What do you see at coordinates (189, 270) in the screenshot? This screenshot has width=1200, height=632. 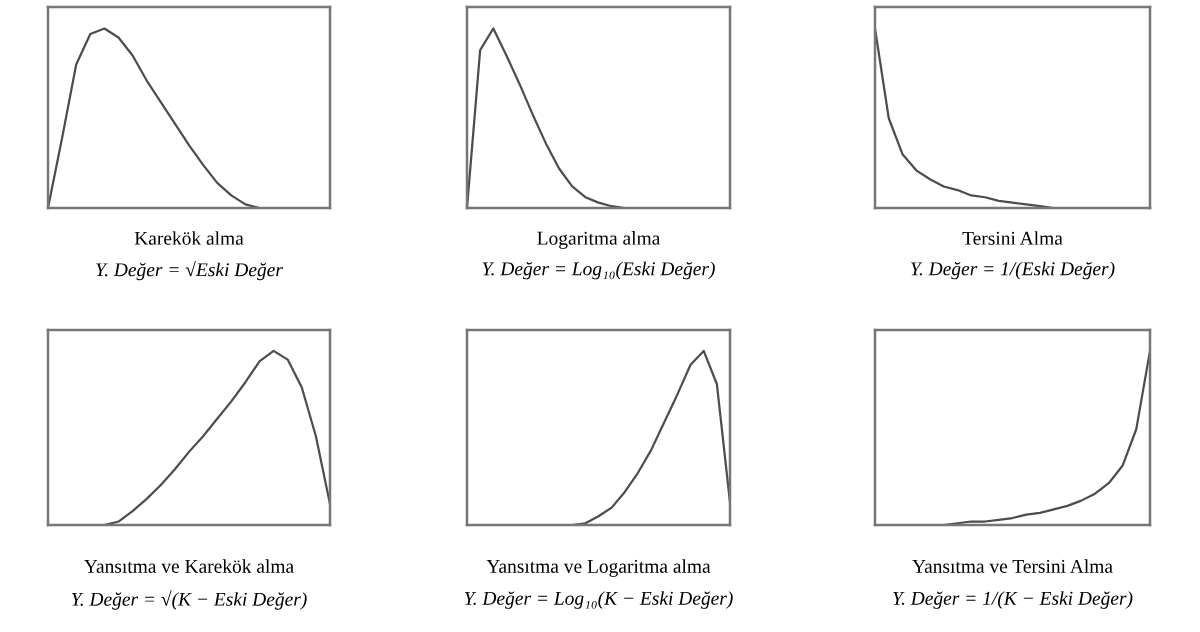 I see `text: Y. Değer = √Eski Değer` at bounding box center [189, 270].